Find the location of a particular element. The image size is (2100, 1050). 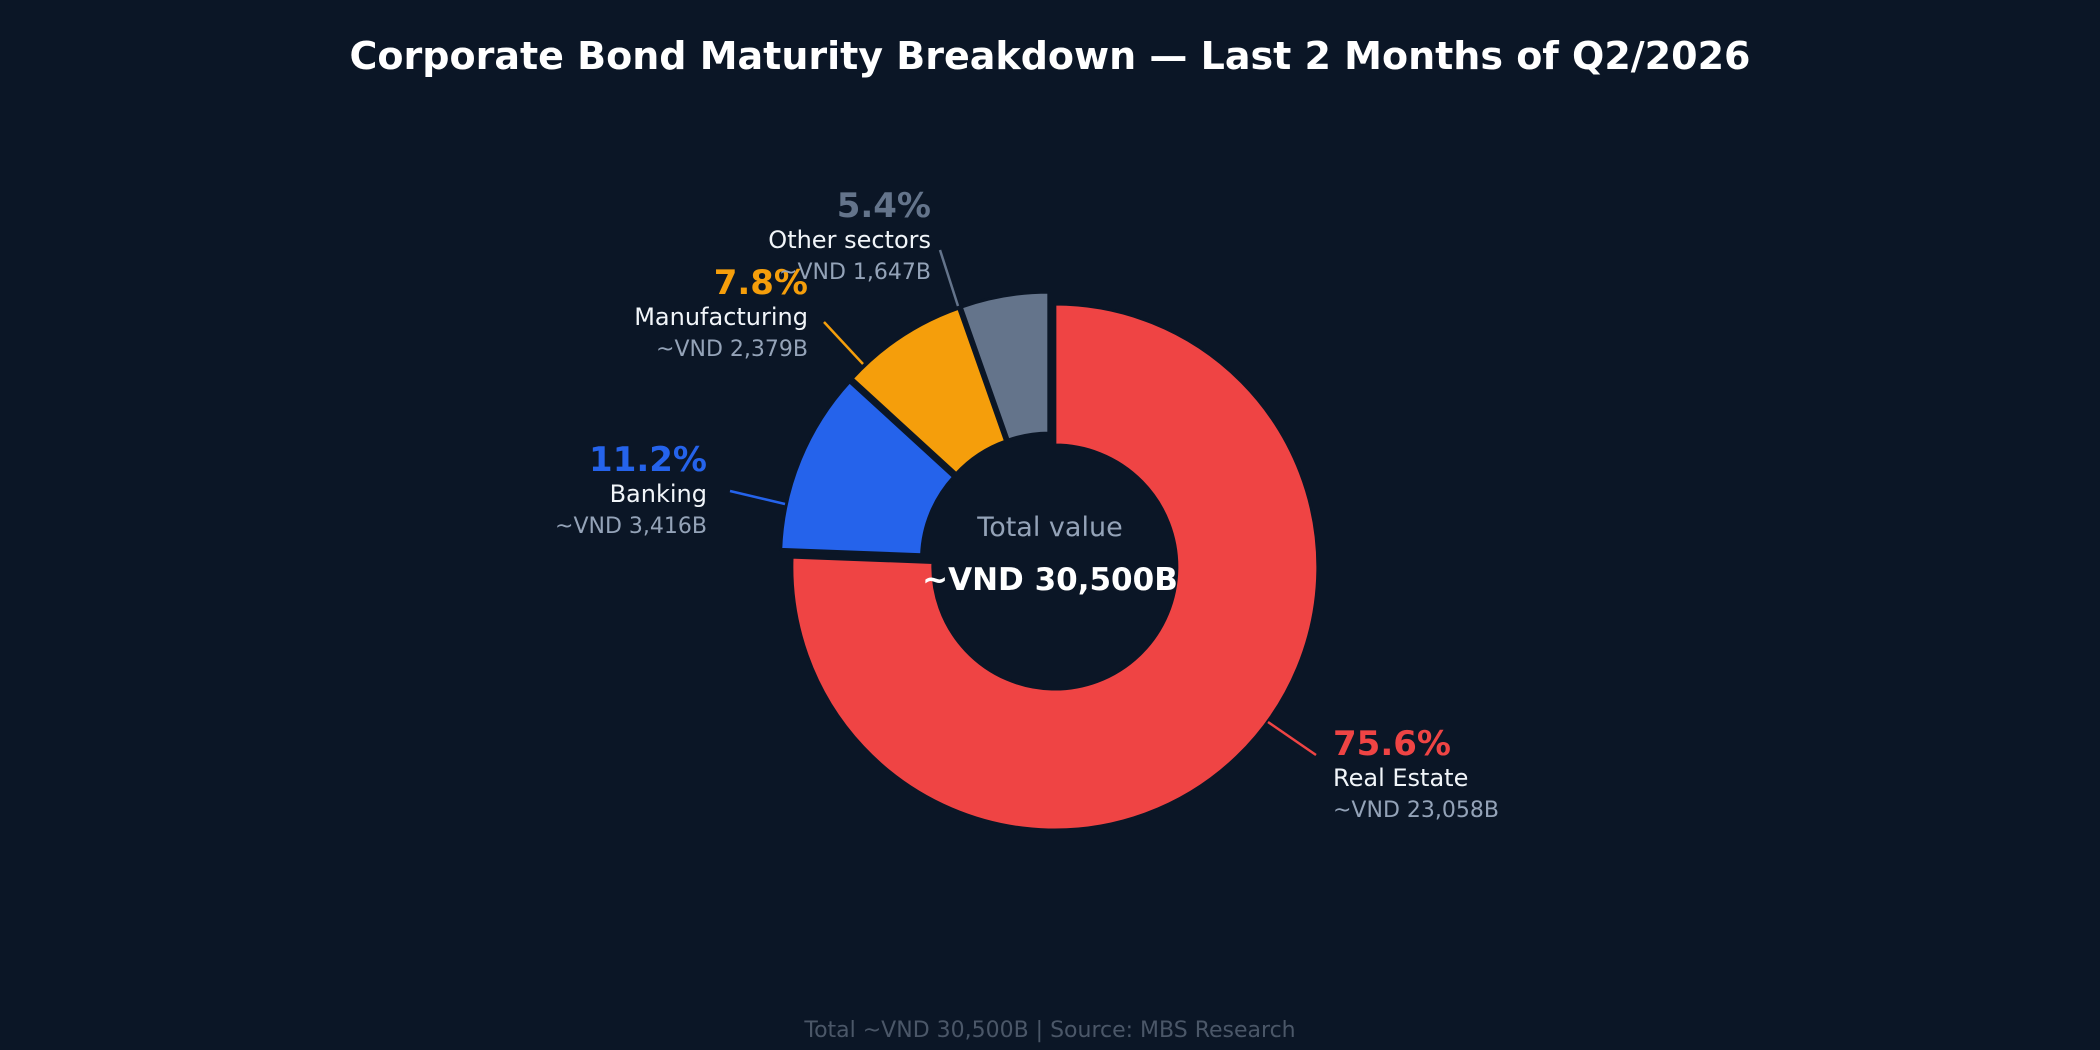

value-label-manufacturing: ~VND 2,379B is located at coordinates (732, 349).